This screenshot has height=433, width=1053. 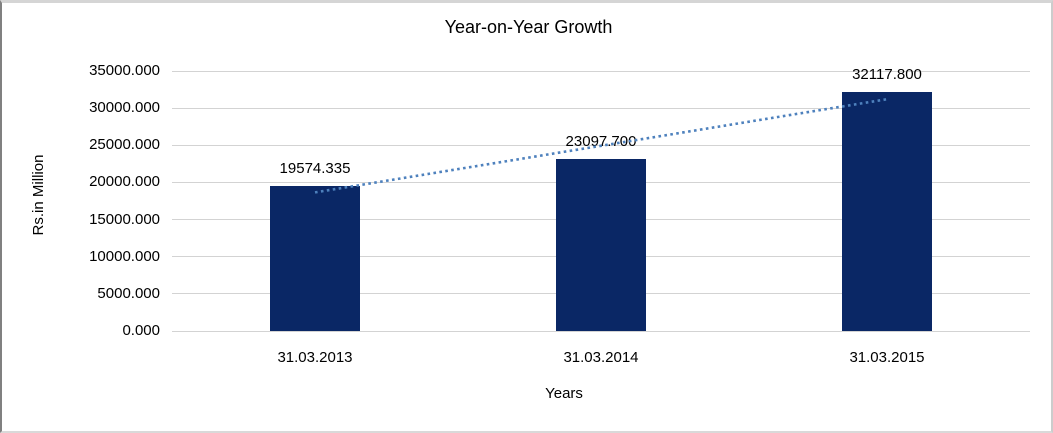 I want to click on y-axis-tick-label: 15000.000, so click(x=124, y=219).